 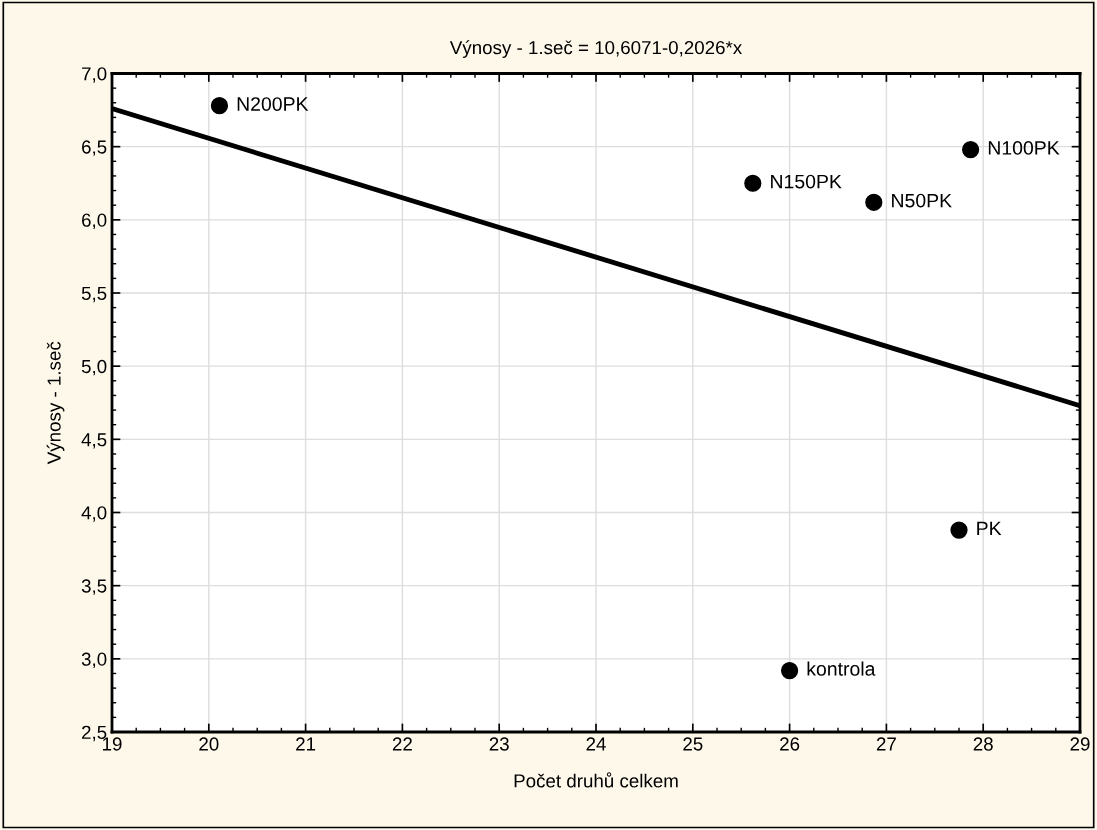 I want to click on x-axis-title: Počet druhů celkem, so click(x=596, y=780).